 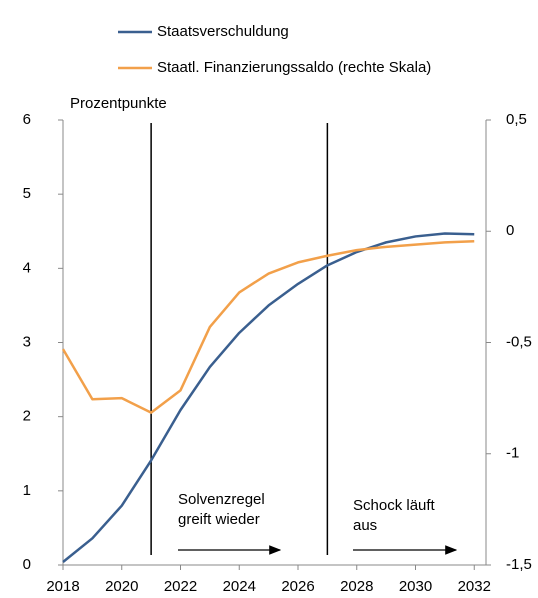 What do you see at coordinates (27, 490) in the screenshot?
I see `y-tick-label: 1` at bounding box center [27, 490].